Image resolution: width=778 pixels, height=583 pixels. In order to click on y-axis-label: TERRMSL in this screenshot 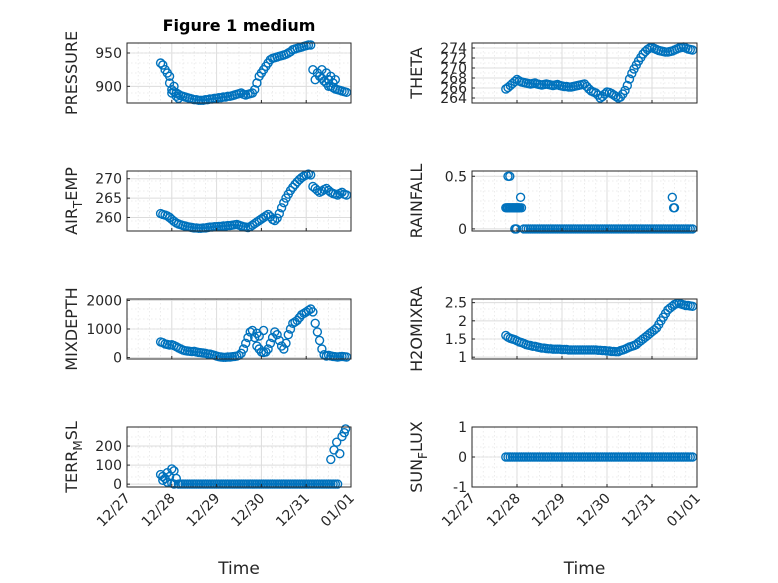, I will do `click(73, 457)`.